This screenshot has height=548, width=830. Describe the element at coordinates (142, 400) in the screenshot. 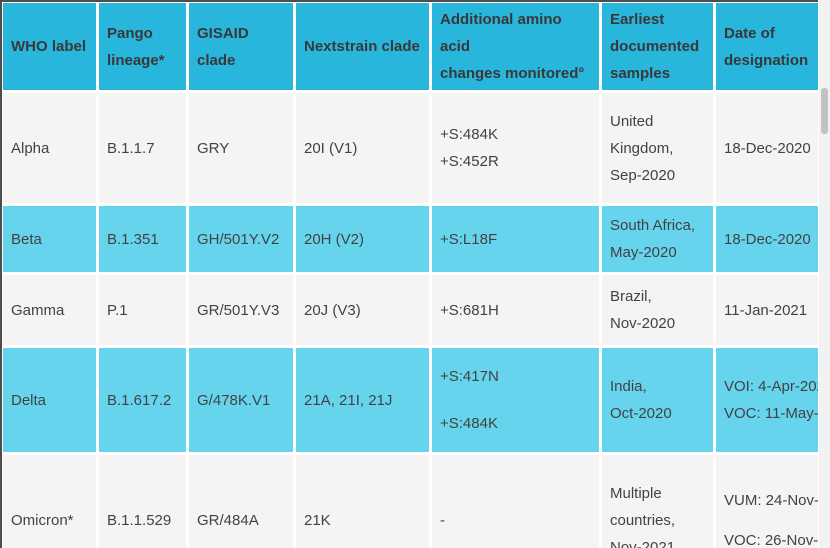

I see `cell-pango-lineage: B.1.617.2` at that location.